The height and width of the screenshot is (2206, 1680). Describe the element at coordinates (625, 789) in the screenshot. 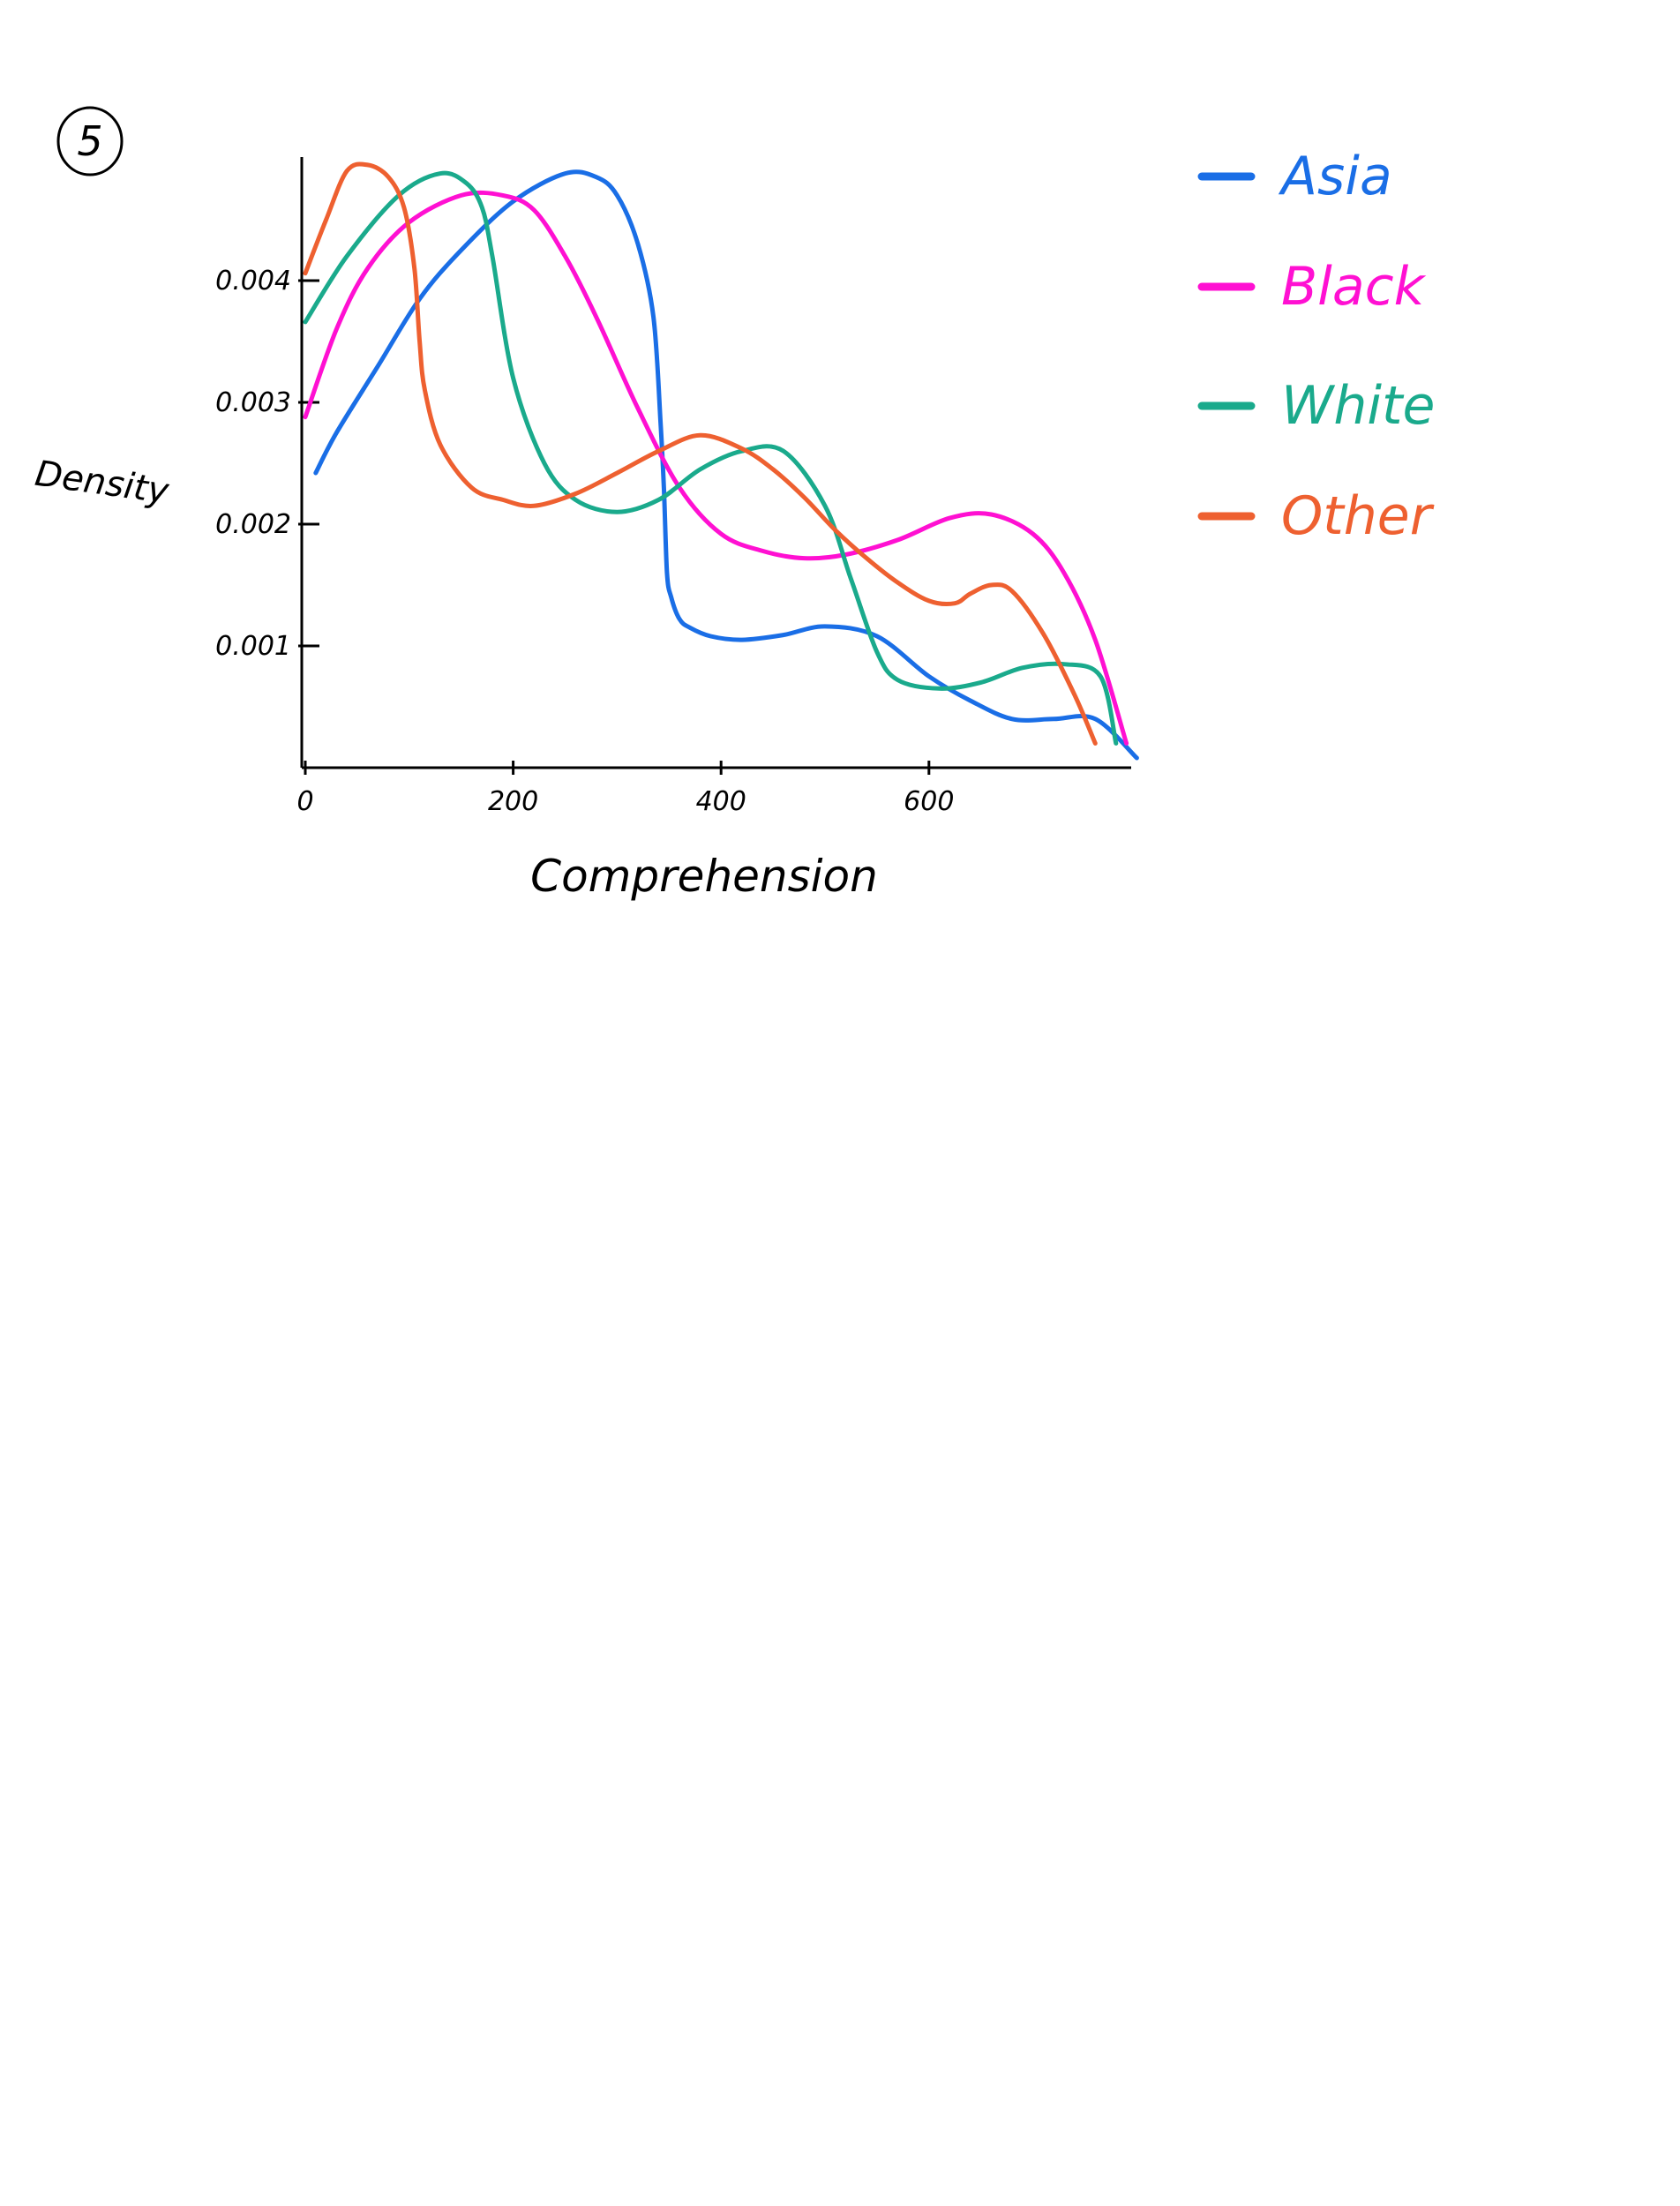

I see `x-ticks: 0 200 400 600` at that location.